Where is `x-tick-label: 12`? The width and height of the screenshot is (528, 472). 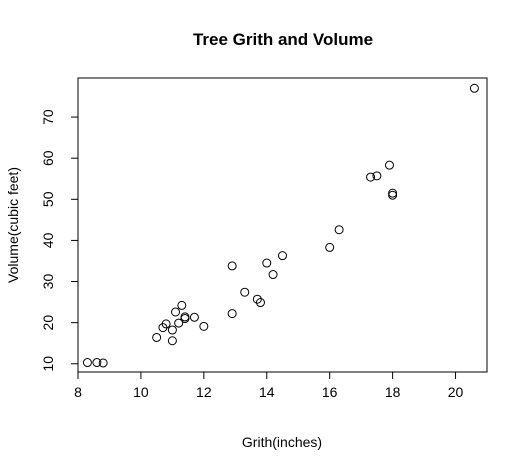
x-tick-label: 12 is located at coordinates (204, 392).